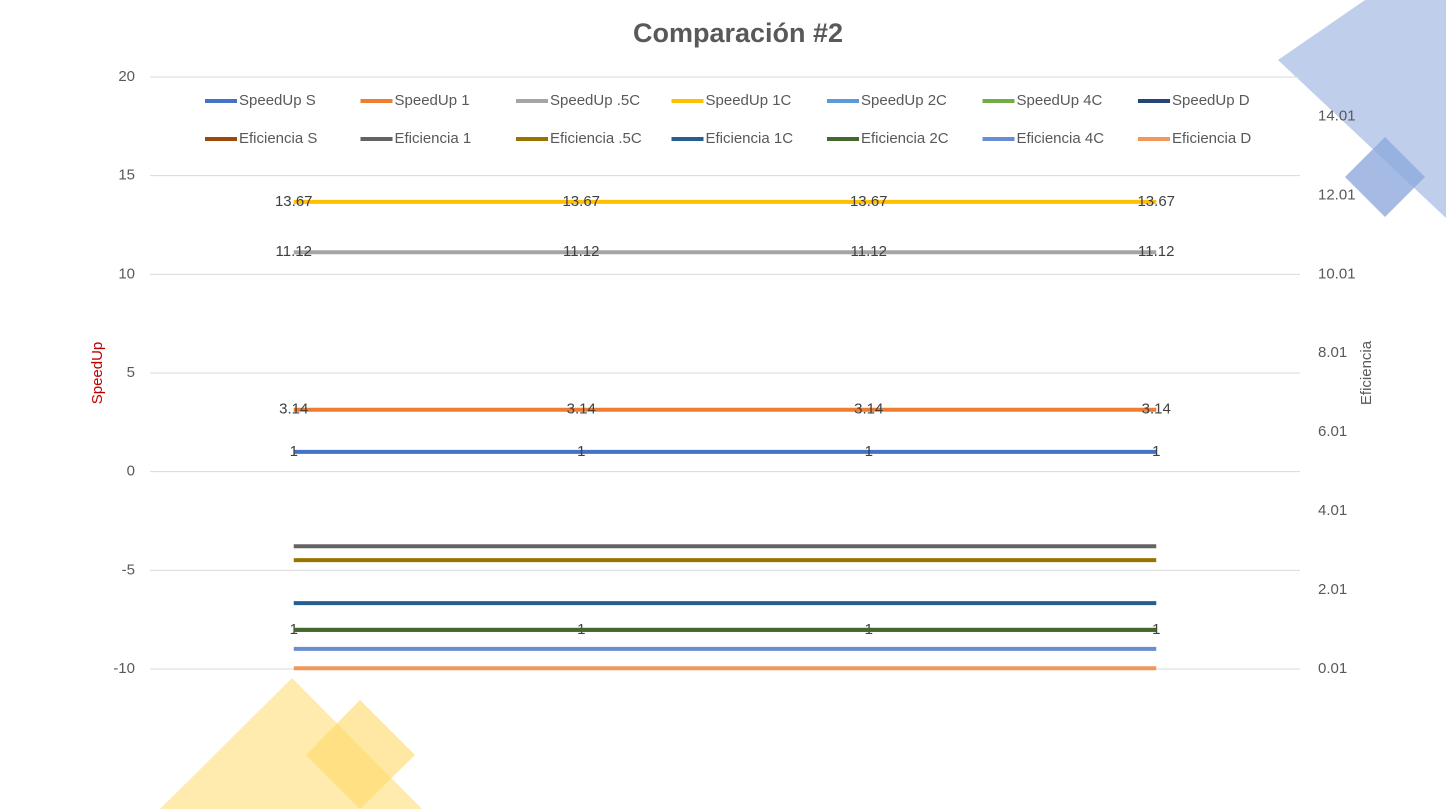  Describe the element at coordinates (277, 100) in the screenshot. I see `legend-label: SpeedUp S` at that location.